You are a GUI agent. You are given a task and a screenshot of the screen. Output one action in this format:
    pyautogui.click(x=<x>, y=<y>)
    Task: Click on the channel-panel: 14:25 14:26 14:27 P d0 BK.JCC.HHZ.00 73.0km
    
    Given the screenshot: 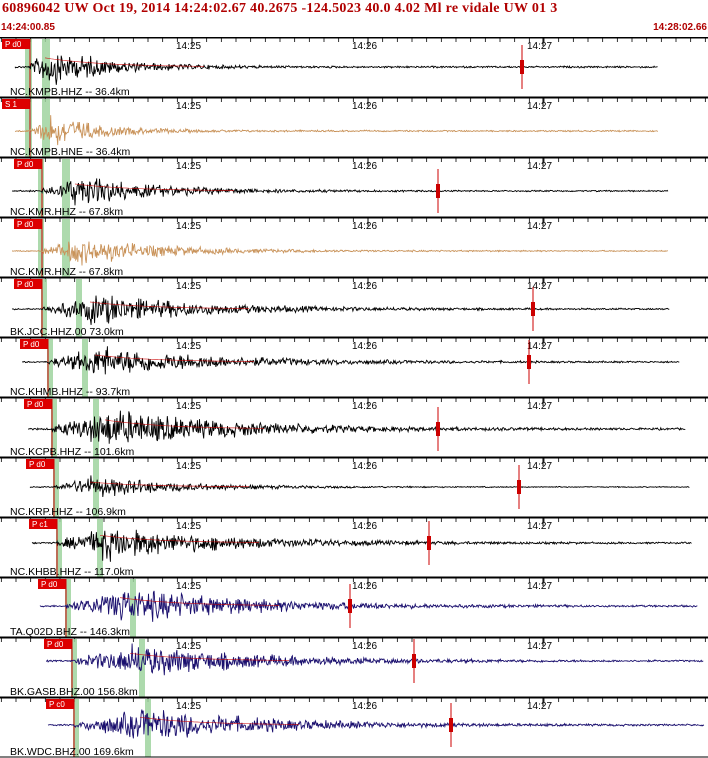 What is the action you would take?
    pyautogui.click(x=354, y=307)
    